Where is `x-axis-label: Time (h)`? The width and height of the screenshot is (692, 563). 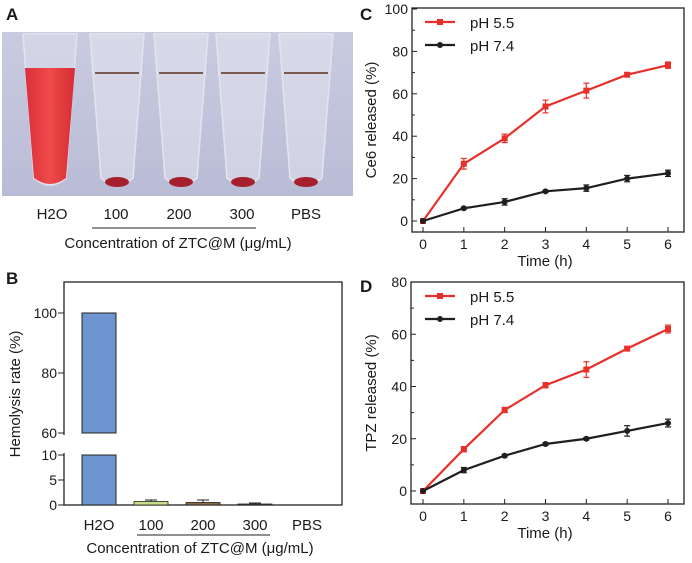
x-axis-label: Time (h) is located at coordinates (544, 533).